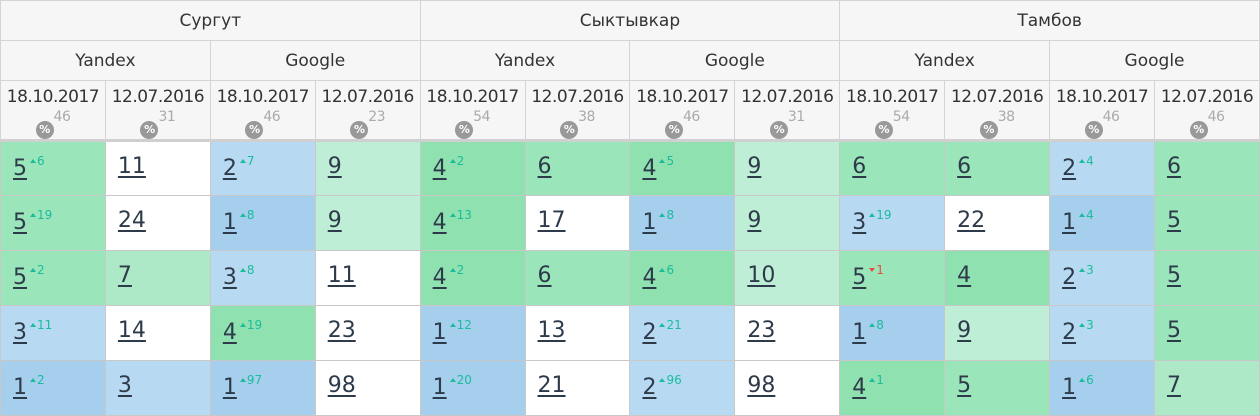 Image resolution: width=1260 pixels, height=416 pixels. What do you see at coordinates (157, 223) in the screenshot?
I see `position-cell: 24` at bounding box center [157, 223].